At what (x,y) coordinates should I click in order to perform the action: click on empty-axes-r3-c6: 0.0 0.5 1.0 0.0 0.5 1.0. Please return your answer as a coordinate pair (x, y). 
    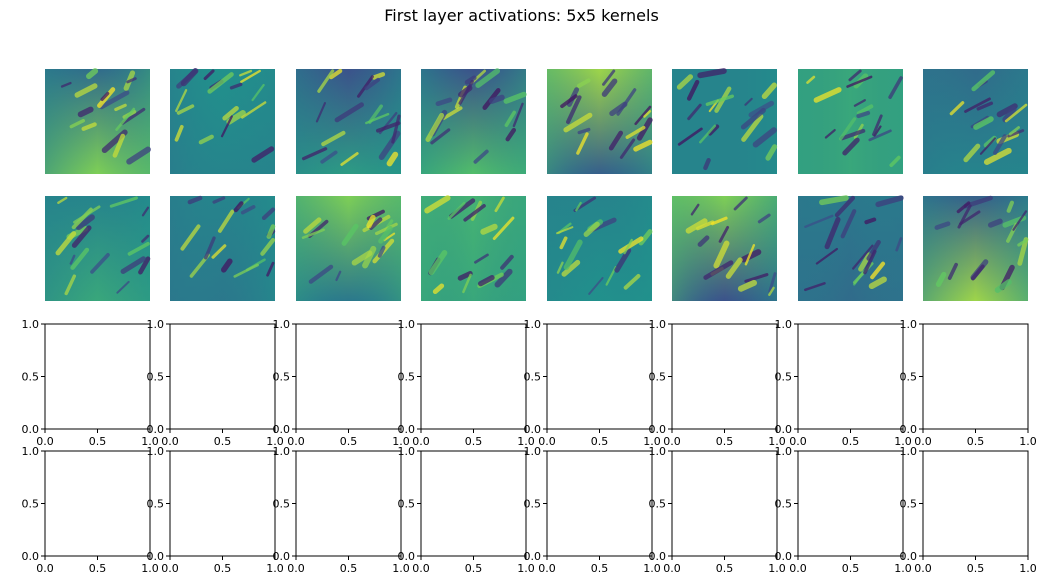
    Looking at the image, I should click on (843, 510).